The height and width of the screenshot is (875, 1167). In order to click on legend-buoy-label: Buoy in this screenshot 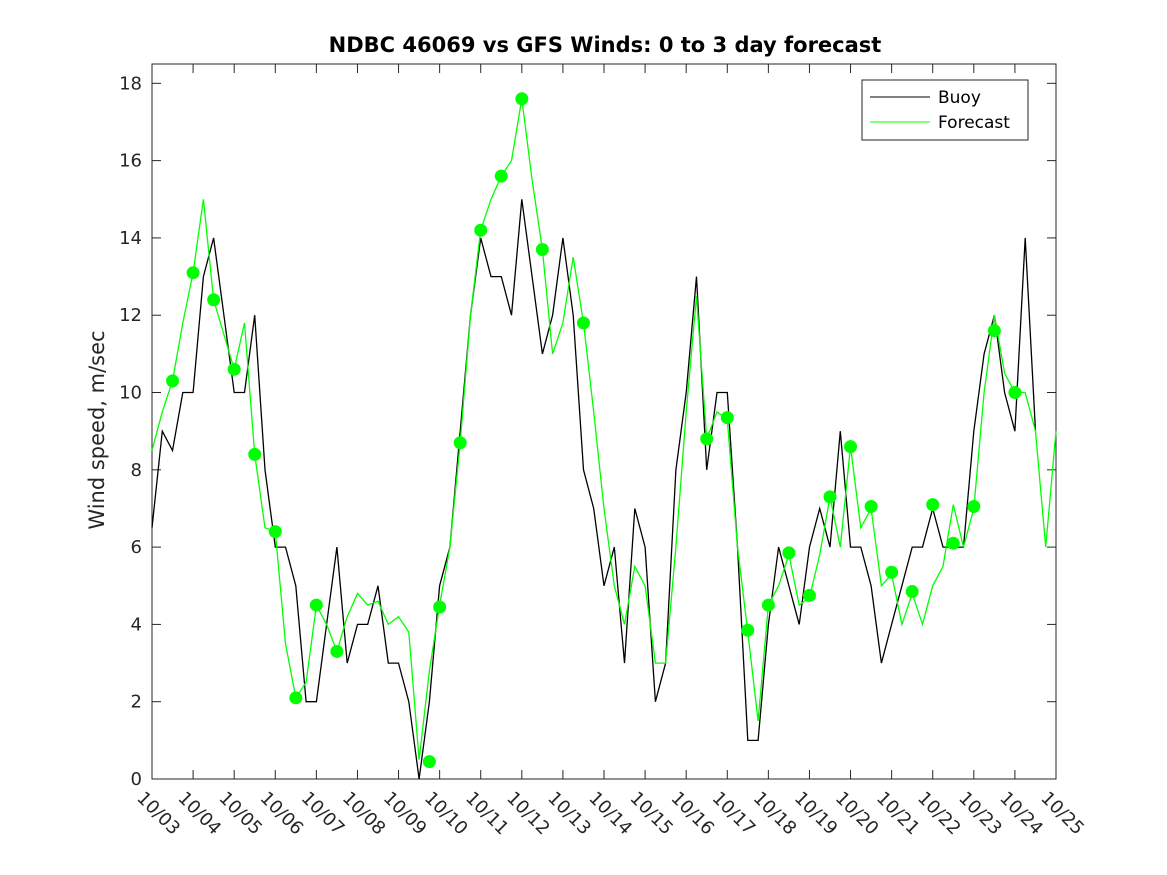, I will do `click(959, 98)`.